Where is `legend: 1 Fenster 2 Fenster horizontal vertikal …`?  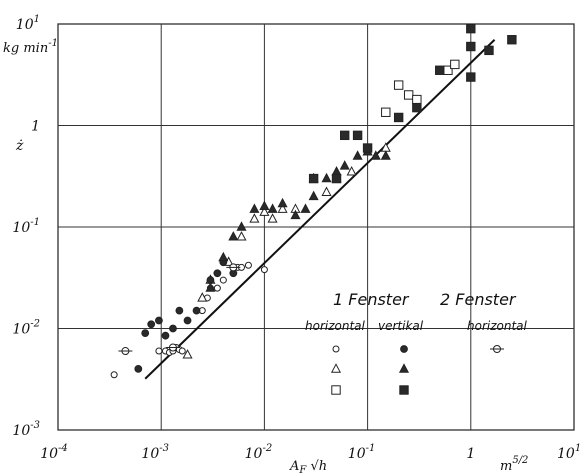 legend: 1 Fenster 2 Fenster horizontal vertikal … is located at coordinates (416, 342).